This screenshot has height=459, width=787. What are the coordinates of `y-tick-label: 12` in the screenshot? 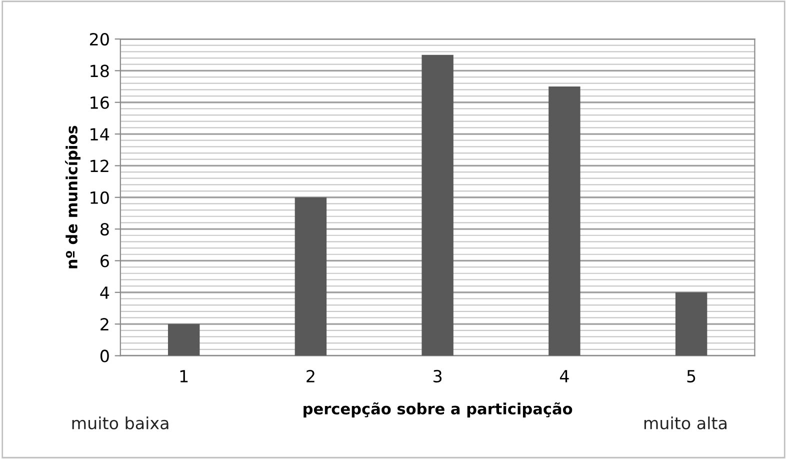 It's located at (99, 166).